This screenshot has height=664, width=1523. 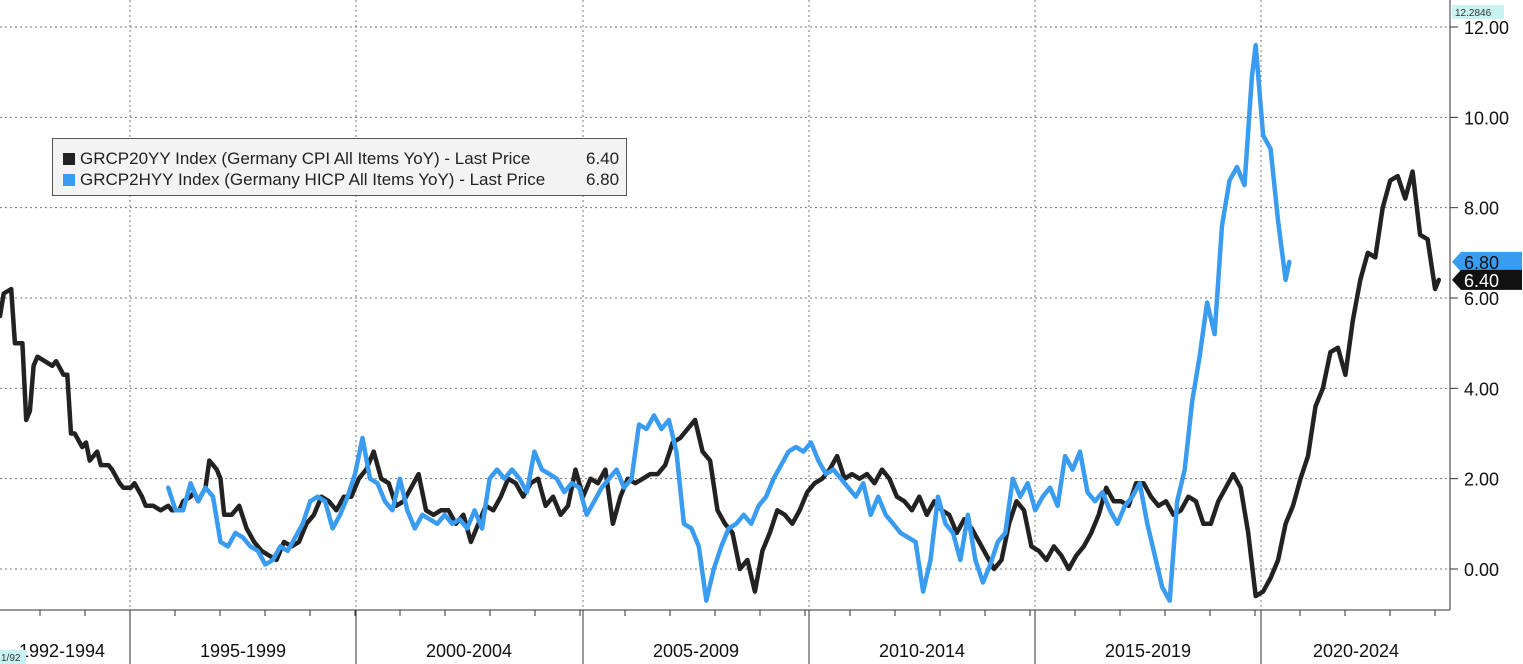 I want to click on x-period-label: 2015-2019, so click(x=1148, y=651).